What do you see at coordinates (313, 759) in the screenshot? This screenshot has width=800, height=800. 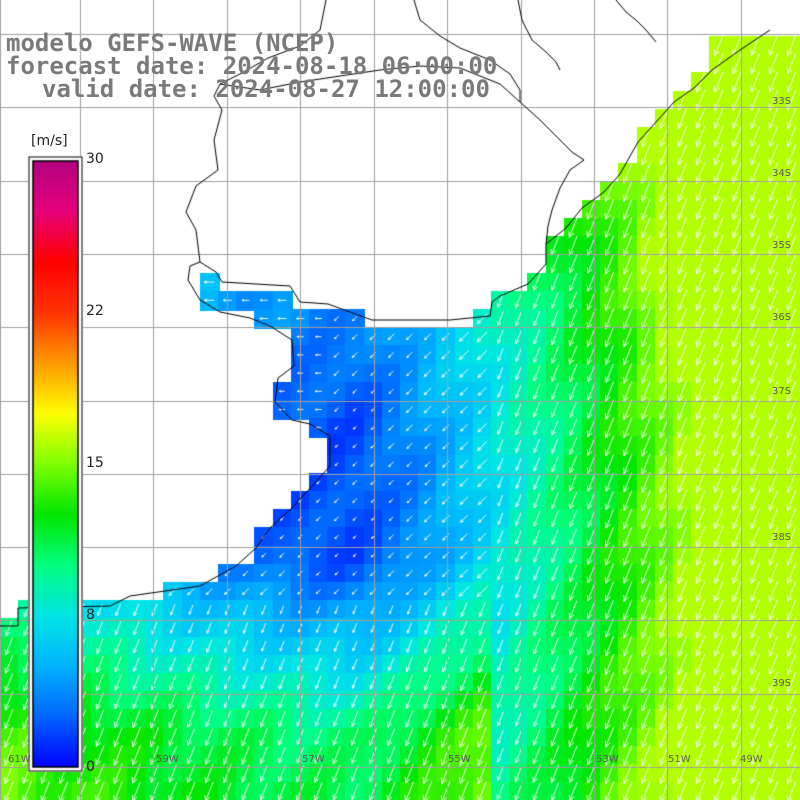 I see `lon-label: 57W` at bounding box center [313, 759].